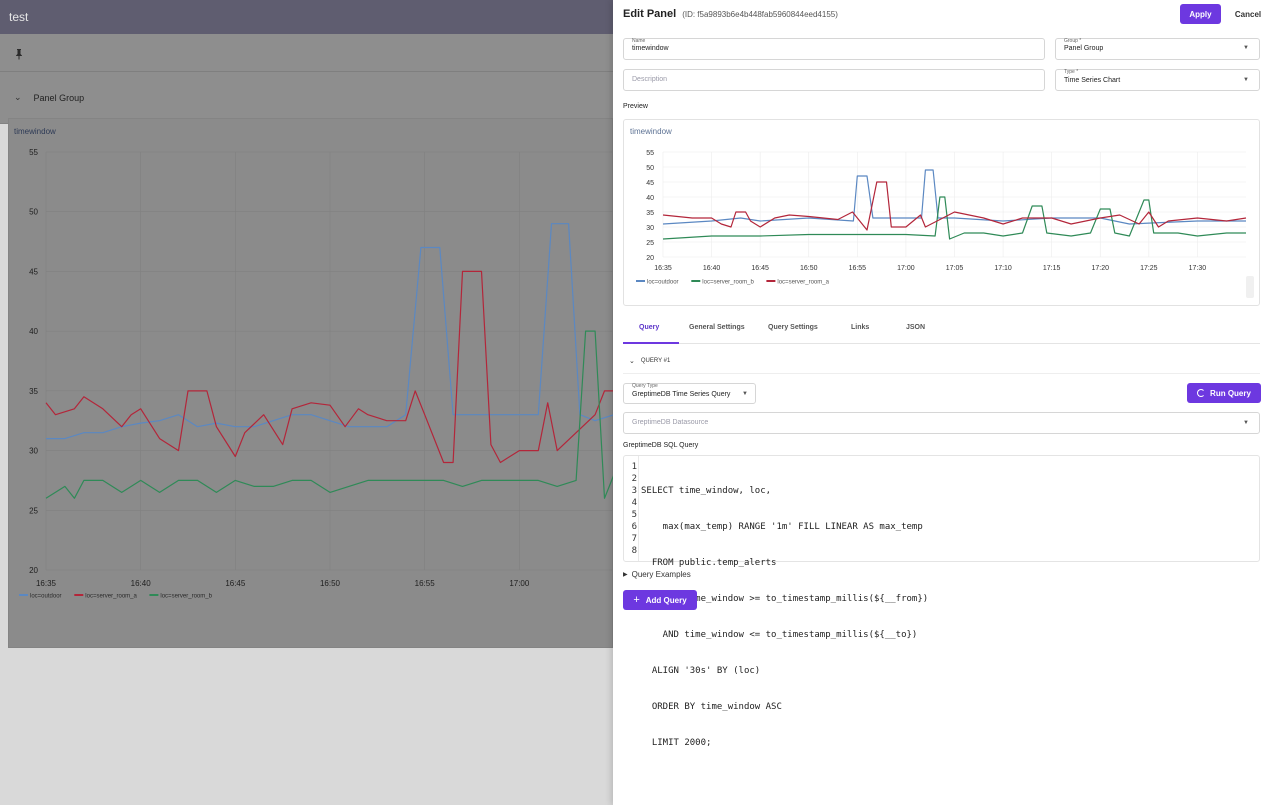  I want to click on run-query-label: Run Query, so click(1230, 393).